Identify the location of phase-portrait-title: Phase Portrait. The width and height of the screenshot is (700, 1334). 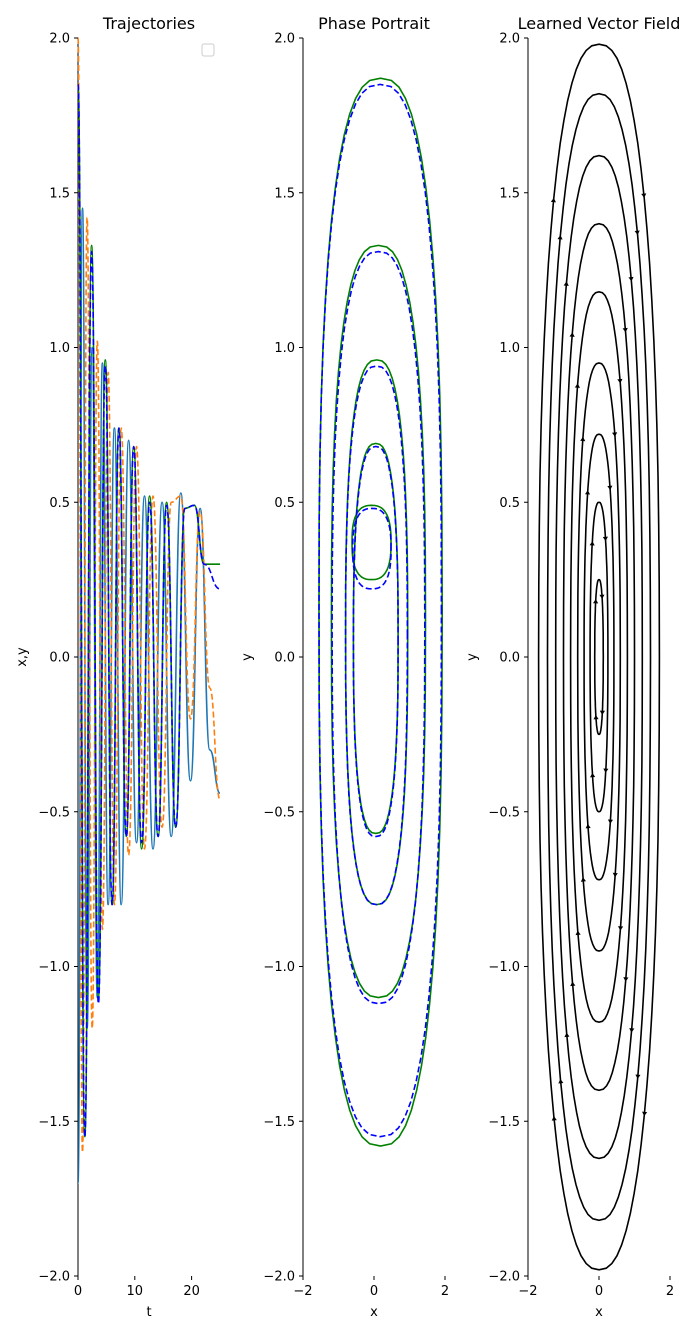
(374, 23).